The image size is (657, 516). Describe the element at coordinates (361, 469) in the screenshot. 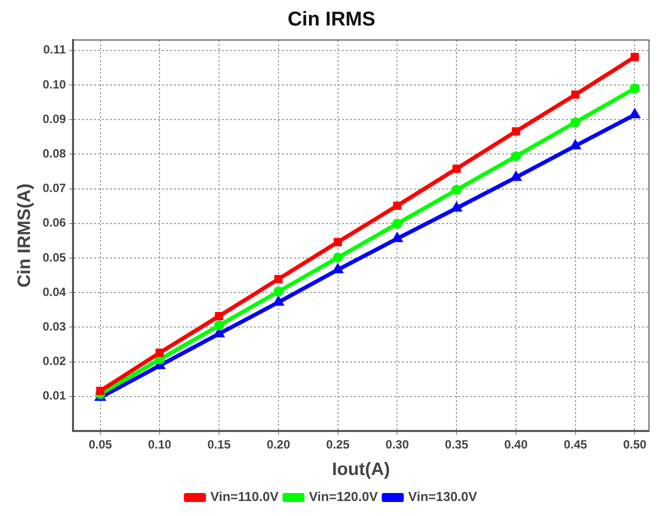

I see `x-axis-title: Iout(A)` at that location.